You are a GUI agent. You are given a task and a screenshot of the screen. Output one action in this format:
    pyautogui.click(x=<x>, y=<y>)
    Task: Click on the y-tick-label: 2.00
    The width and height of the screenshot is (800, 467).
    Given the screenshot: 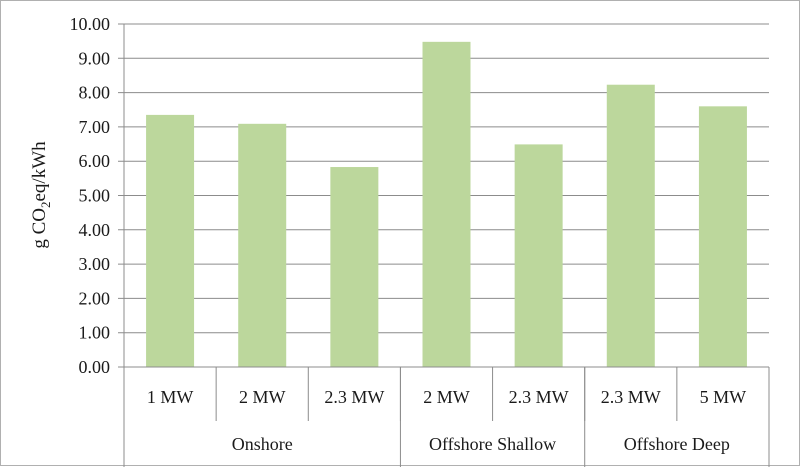 What is the action you would take?
    pyautogui.click(x=95, y=298)
    